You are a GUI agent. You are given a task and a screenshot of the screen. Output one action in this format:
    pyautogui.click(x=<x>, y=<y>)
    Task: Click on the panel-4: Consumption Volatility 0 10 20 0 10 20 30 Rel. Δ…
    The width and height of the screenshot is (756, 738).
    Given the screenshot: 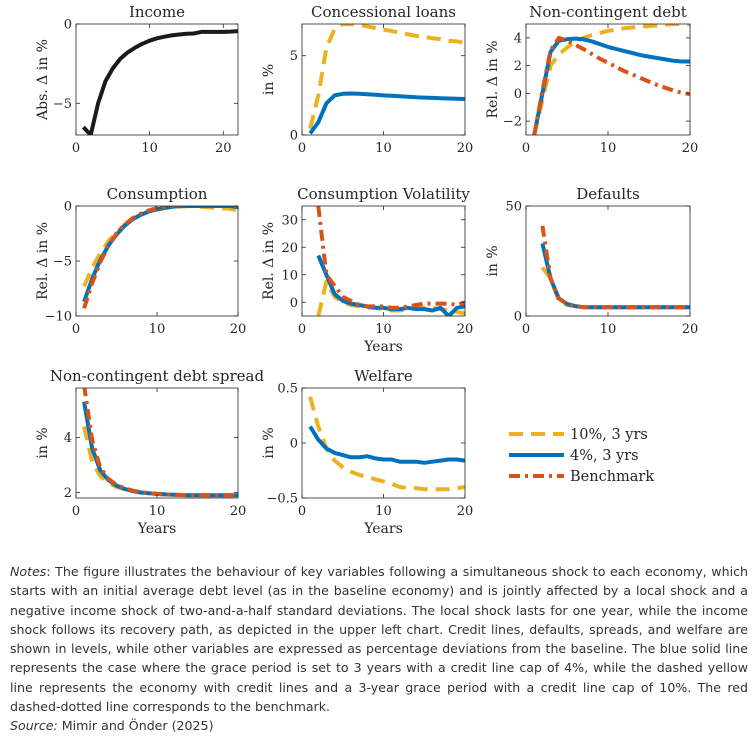 What is the action you would take?
    pyautogui.click(x=367, y=270)
    